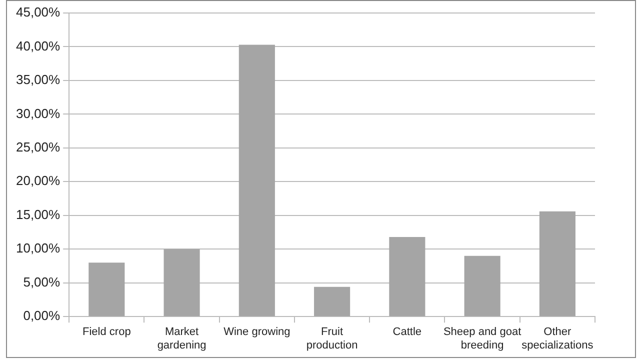  What do you see at coordinates (38, 214) in the screenshot?
I see `y-tick-label: 15,00%` at bounding box center [38, 214].